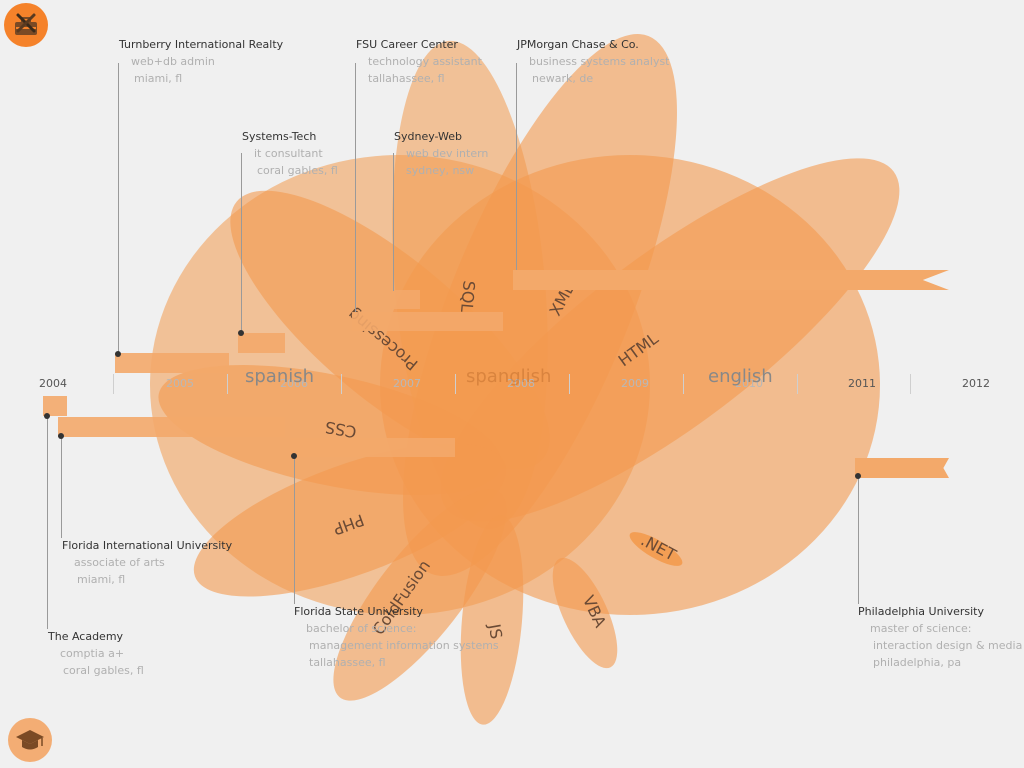  I want to click on work-bar-jpmorgan, so click(731, 280).